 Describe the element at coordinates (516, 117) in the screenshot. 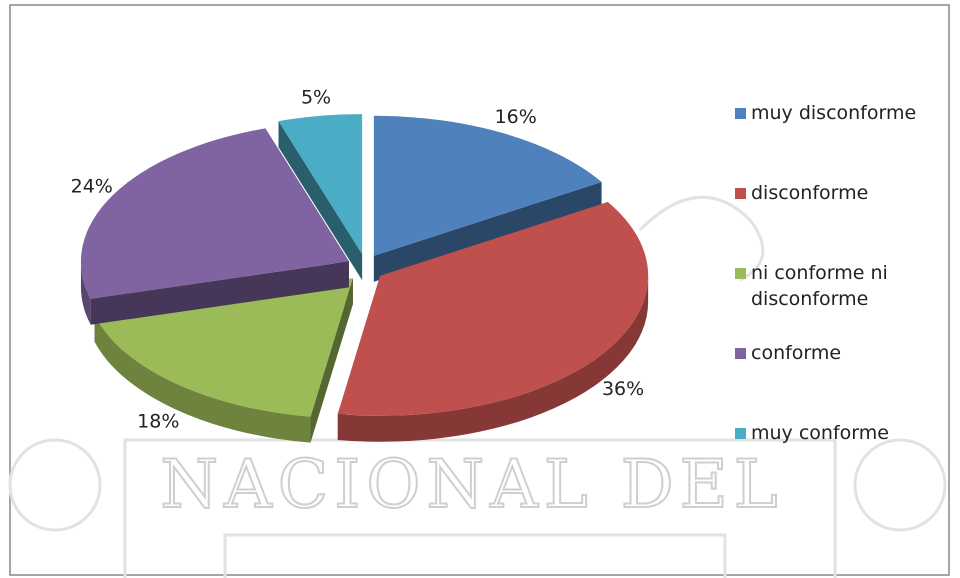

I see `data-label: 16%` at that location.